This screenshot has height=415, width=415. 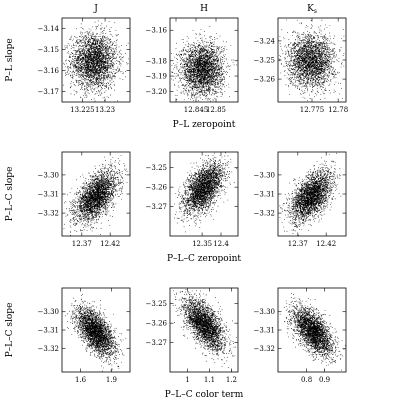 What do you see at coordinates (49, 29) in the screenshot?
I see `y-tick-label: −3.14` at bounding box center [49, 29].